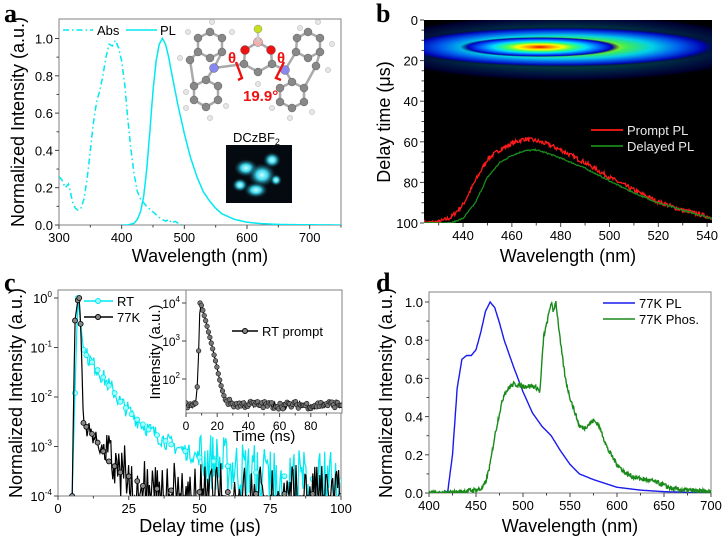 The image size is (728, 541). Describe the element at coordinates (44, 76) in the screenshot. I see `a-y-tick-label: 0.8` at that location.